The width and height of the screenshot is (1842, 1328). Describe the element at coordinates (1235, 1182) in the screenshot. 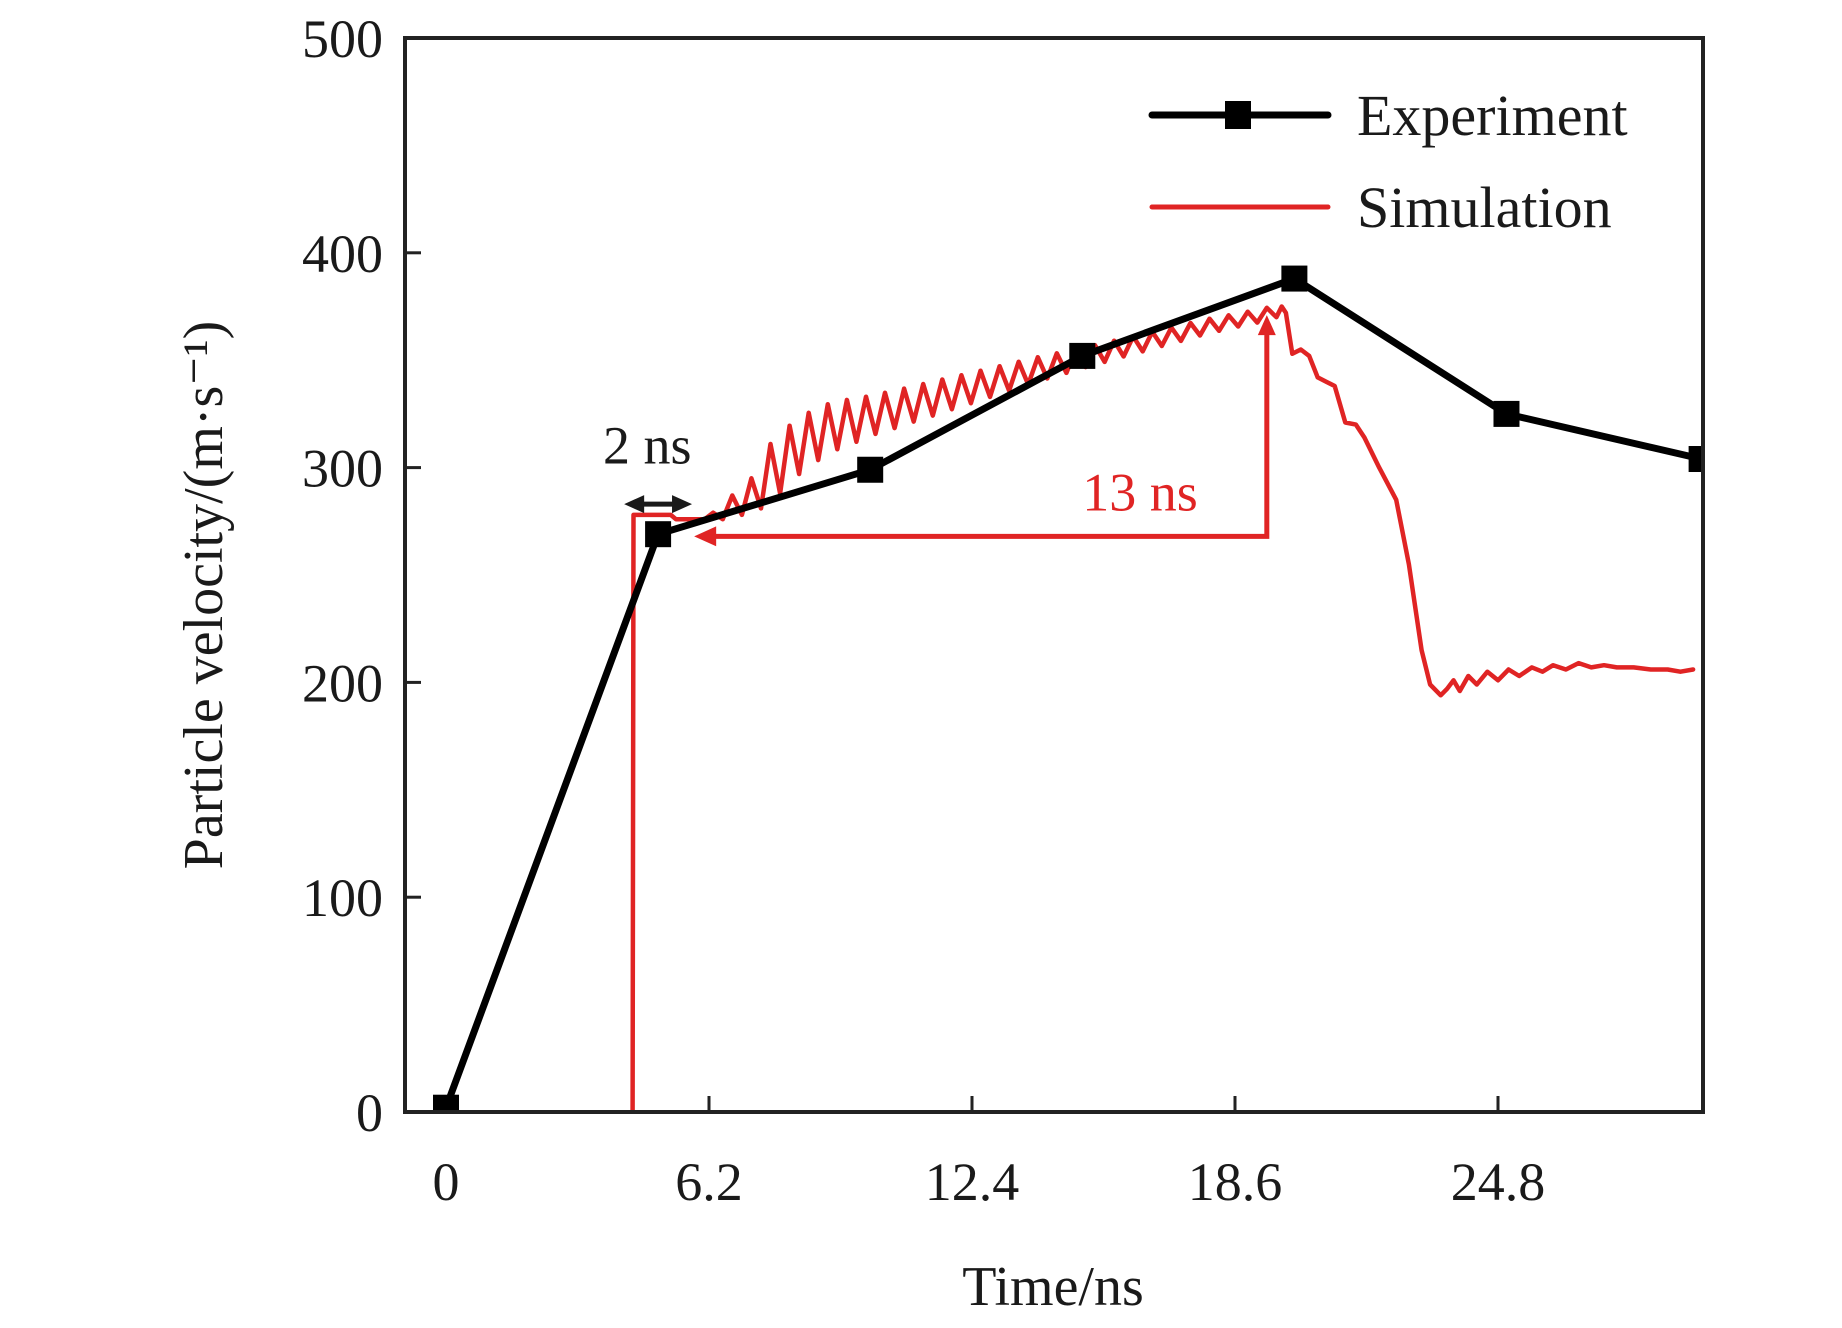

I see `x-tick-label: 18.6` at that location.